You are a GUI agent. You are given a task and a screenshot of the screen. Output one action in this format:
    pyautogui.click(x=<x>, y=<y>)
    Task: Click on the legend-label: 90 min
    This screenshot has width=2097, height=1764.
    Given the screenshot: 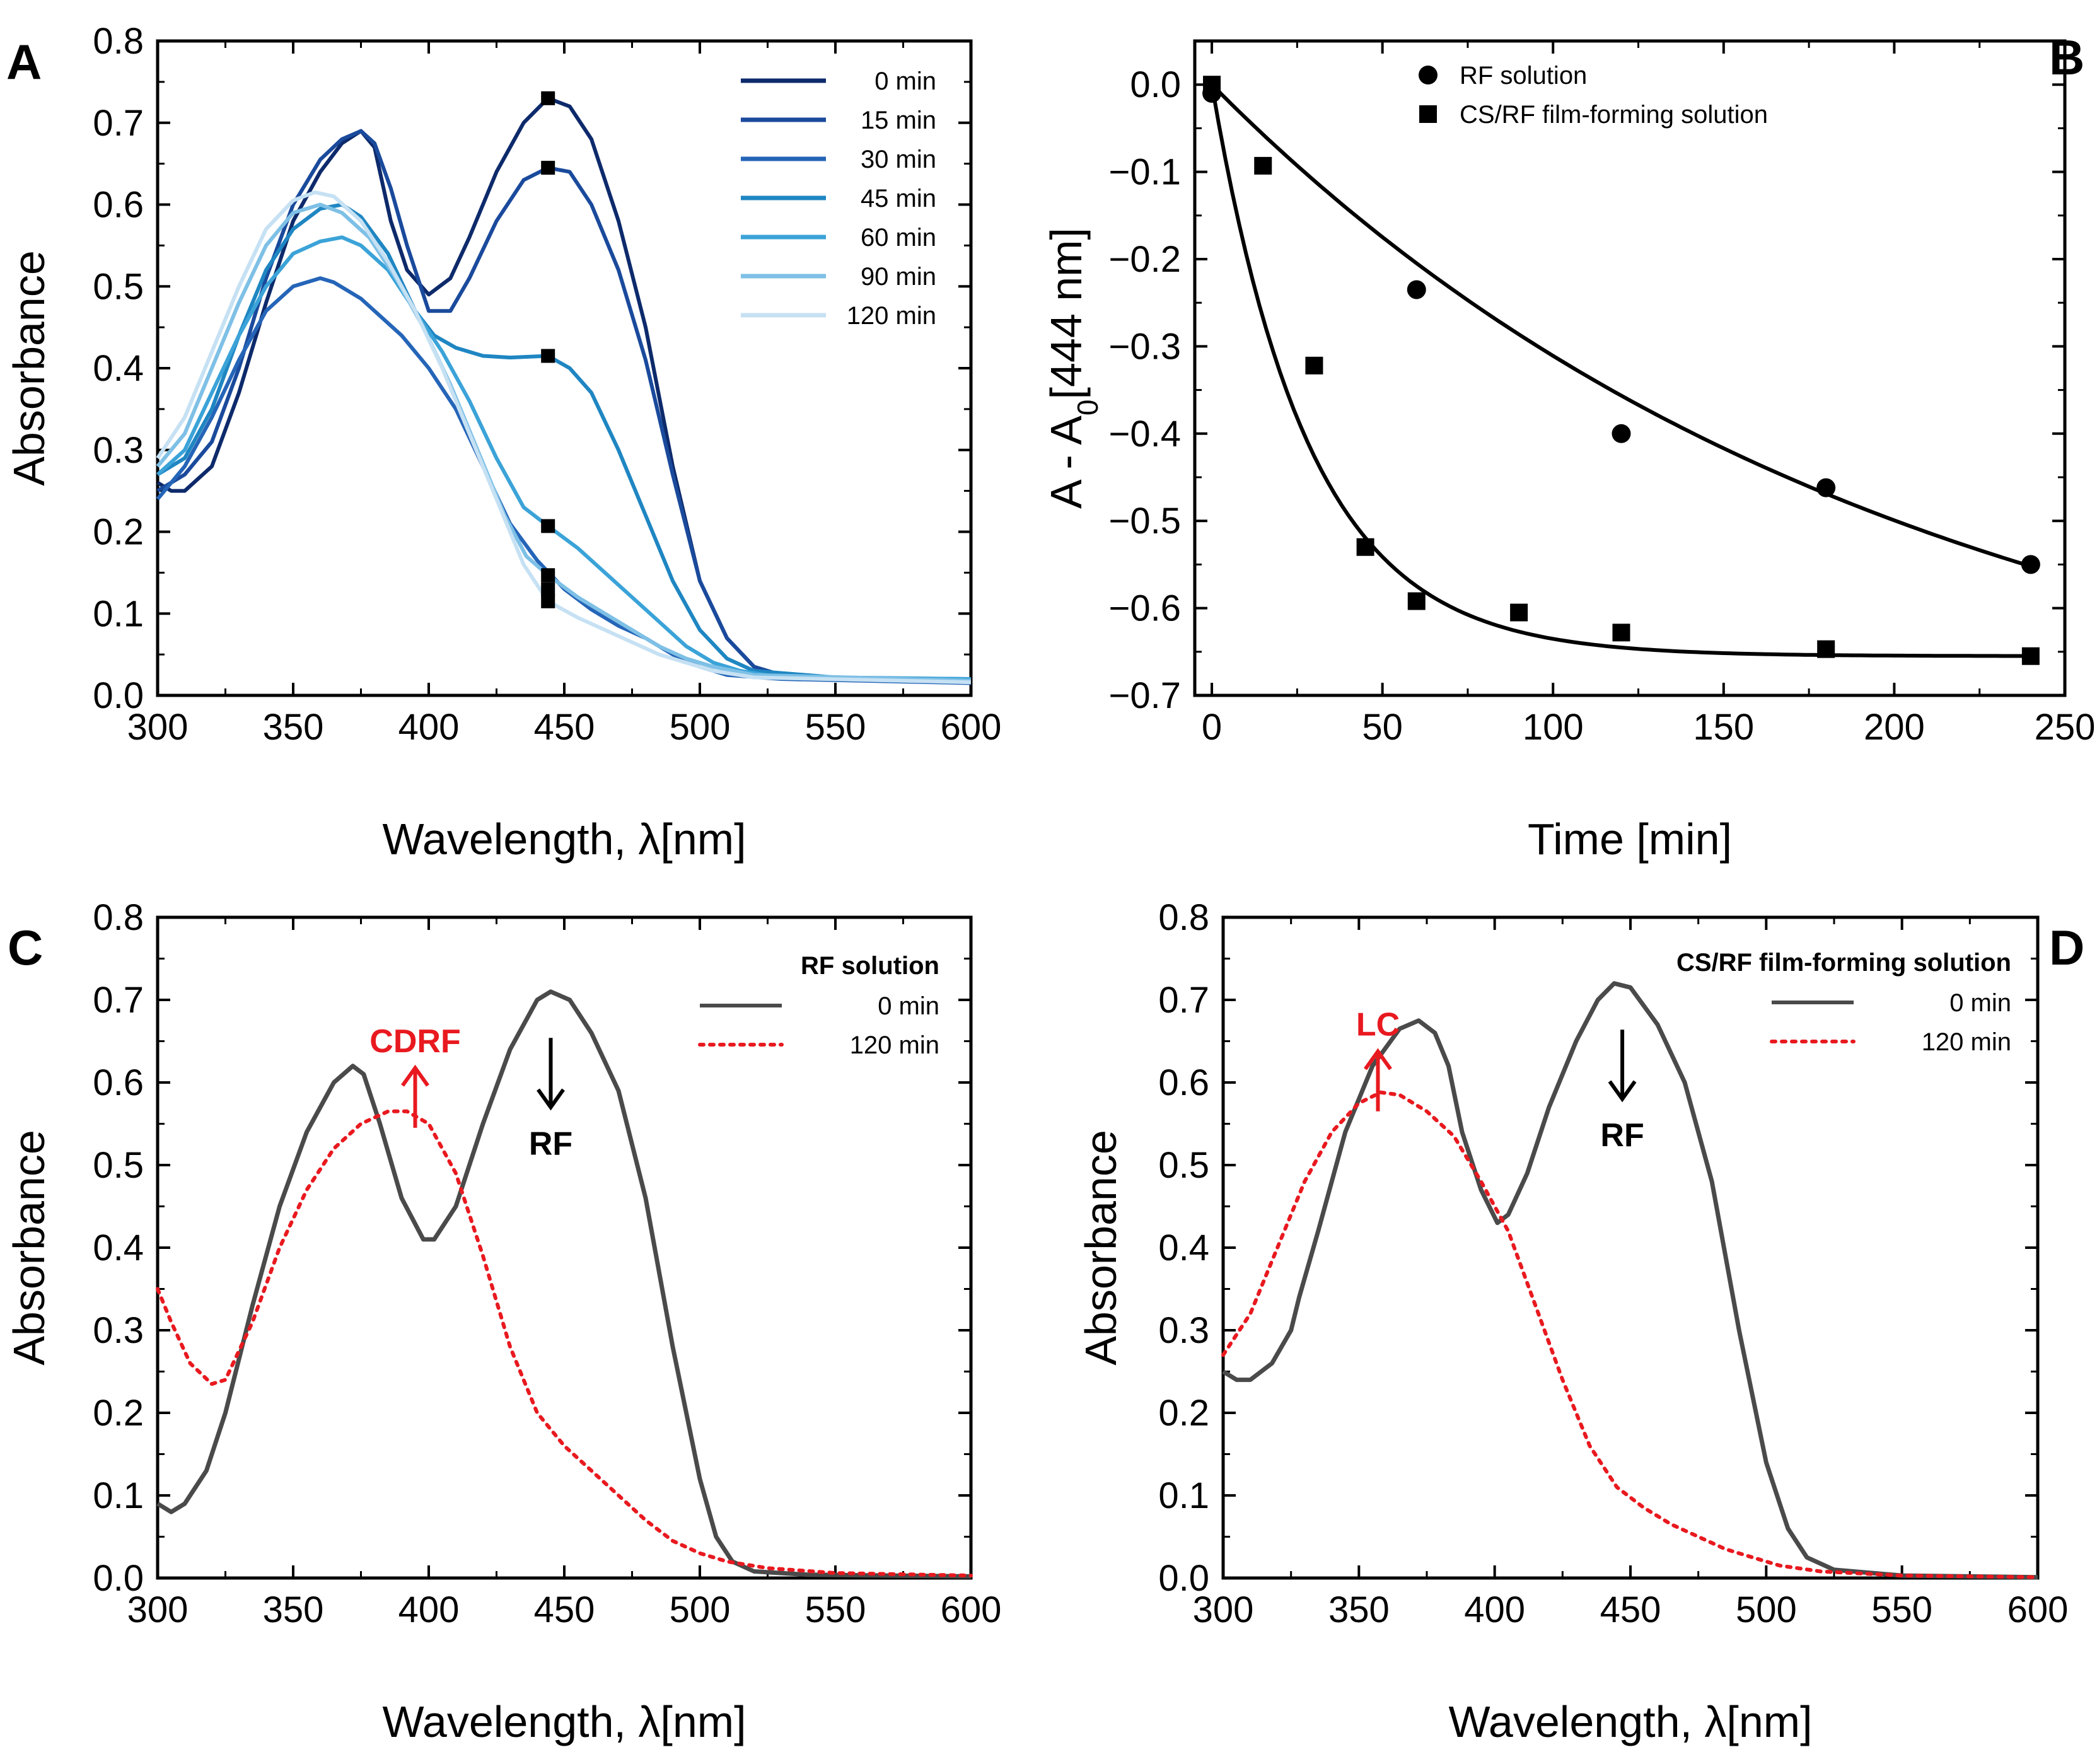 What is the action you would take?
    pyautogui.click(x=898, y=277)
    